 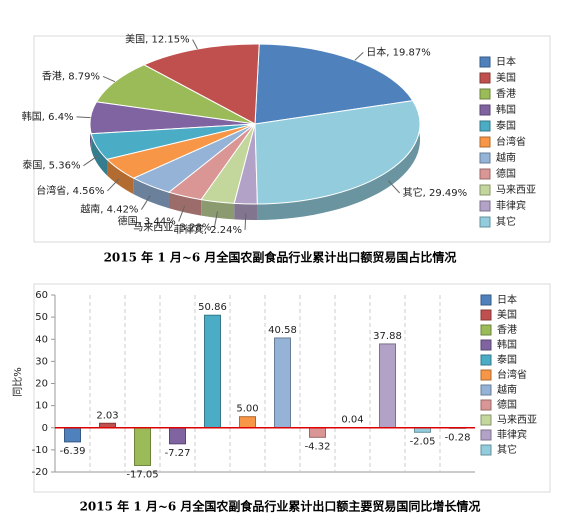 What do you see at coordinates (511, 205) in the screenshot?
I see `legend-label: 菲律宾` at bounding box center [511, 205].